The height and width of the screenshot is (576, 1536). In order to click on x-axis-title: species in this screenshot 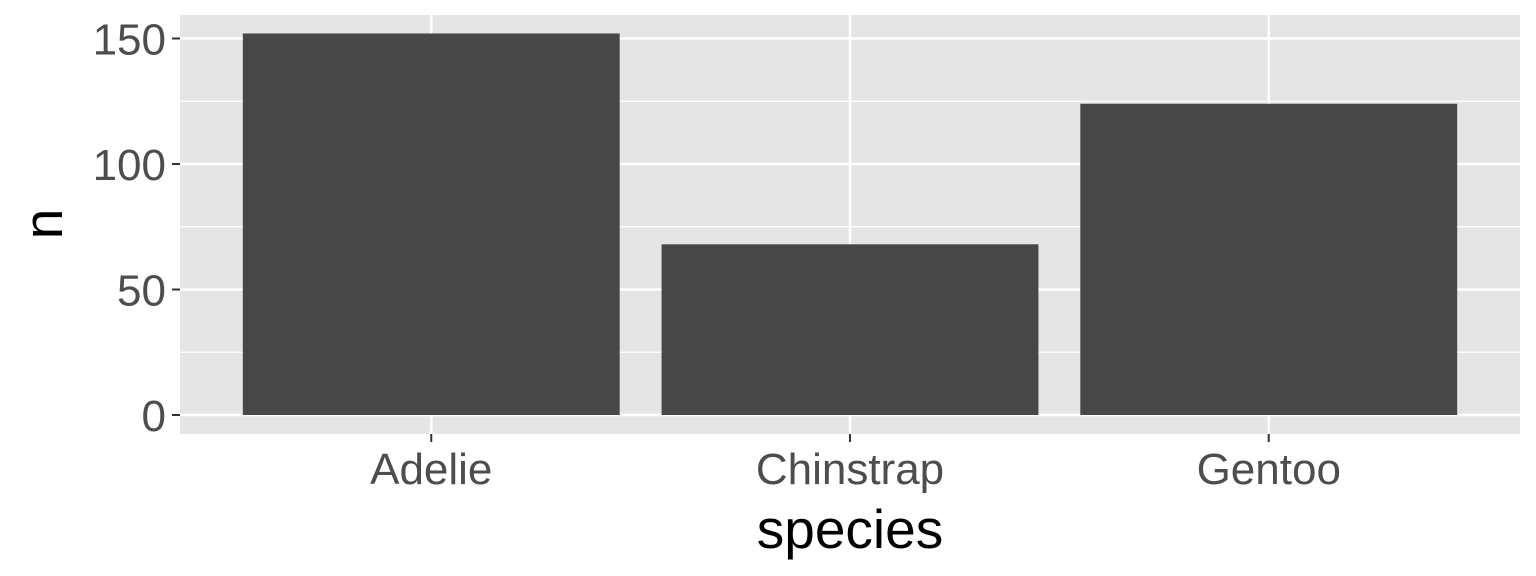, I will do `click(850, 529)`.